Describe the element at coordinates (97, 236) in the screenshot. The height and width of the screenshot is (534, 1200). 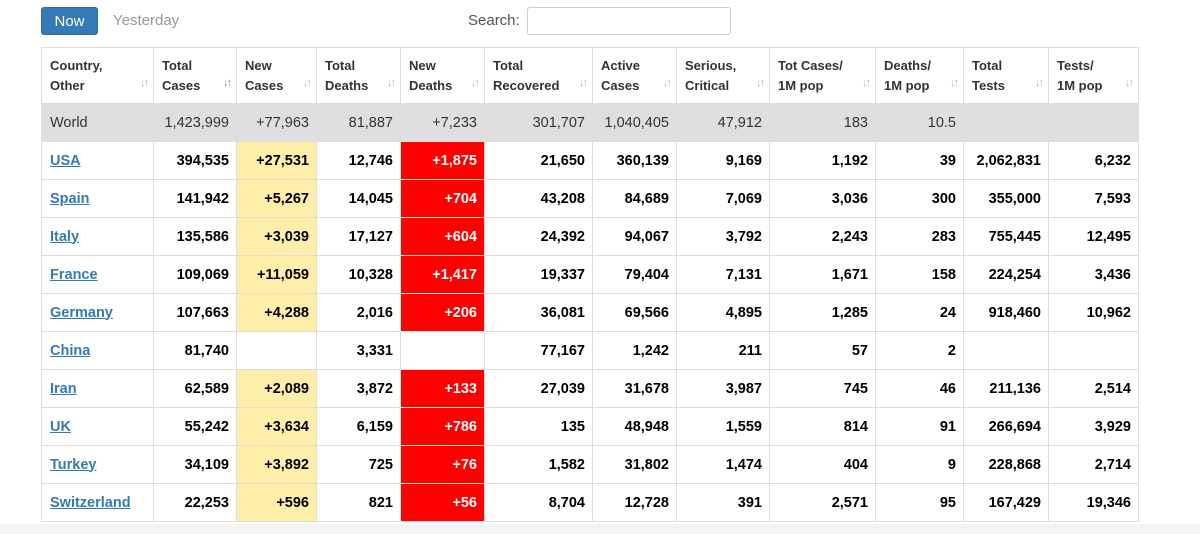
I see `cell-country: Italy` at that location.